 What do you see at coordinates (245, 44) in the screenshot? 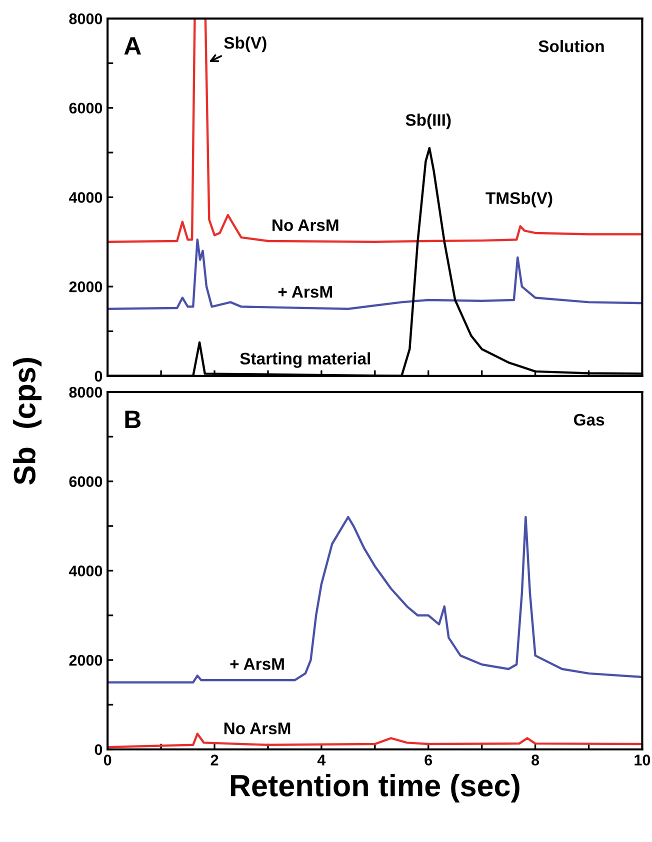
I see `annotation: Sb(V)` at bounding box center [245, 44].